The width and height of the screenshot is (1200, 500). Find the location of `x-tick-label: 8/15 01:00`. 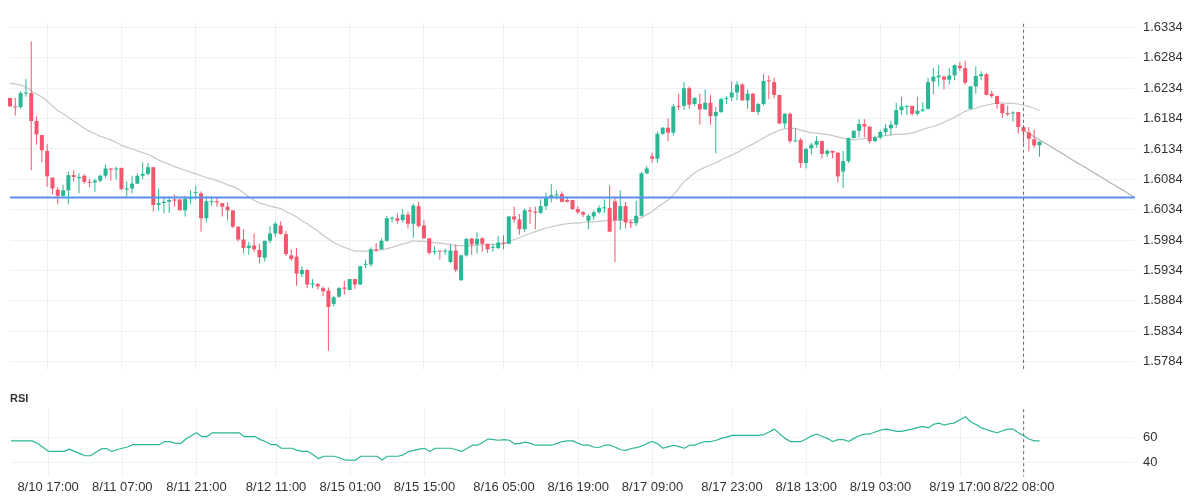

x-tick-label: 8/15 01:00 is located at coordinates (350, 486).